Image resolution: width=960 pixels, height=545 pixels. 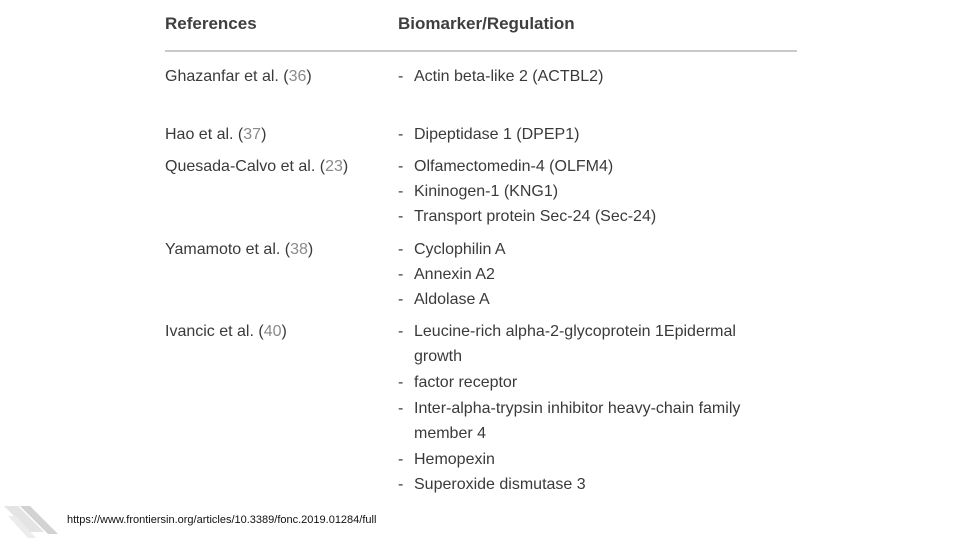 What do you see at coordinates (32, 520) in the screenshot?
I see `slide-logo-icon` at bounding box center [32, 520].